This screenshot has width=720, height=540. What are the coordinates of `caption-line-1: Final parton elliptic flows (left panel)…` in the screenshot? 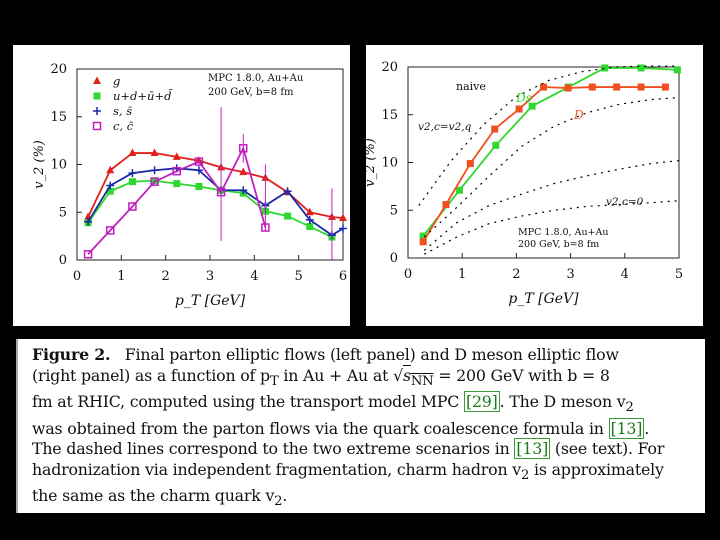 It's located at (371, 354).